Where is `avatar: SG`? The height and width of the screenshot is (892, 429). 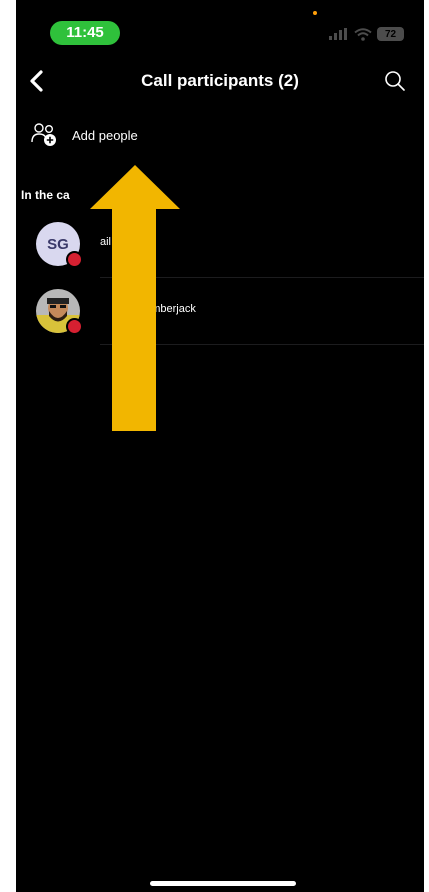
avatar: SG is located at coordinates (59, 245).